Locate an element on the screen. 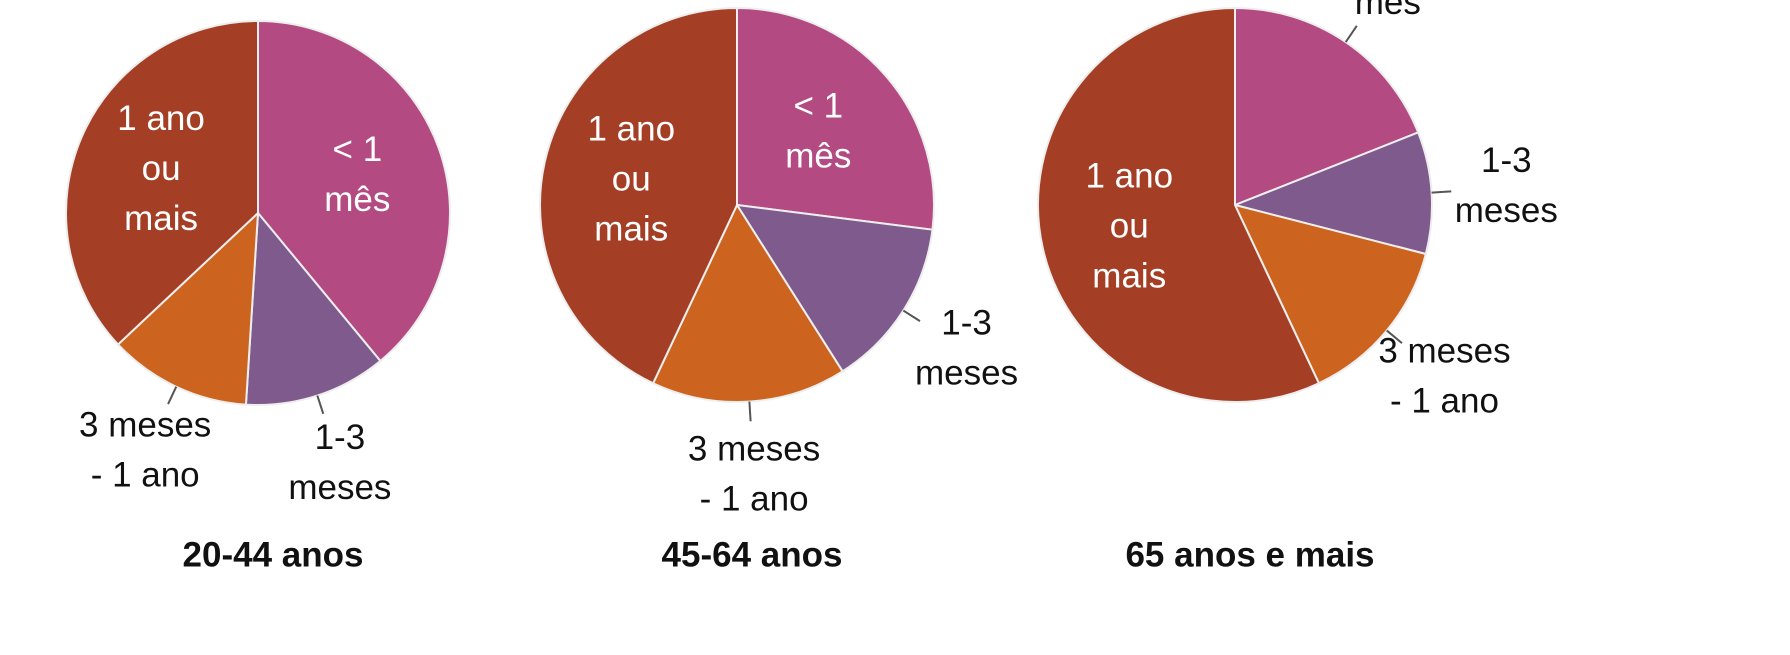  chart-title: 65 anos e mais is located at coordinates (1249, 554).